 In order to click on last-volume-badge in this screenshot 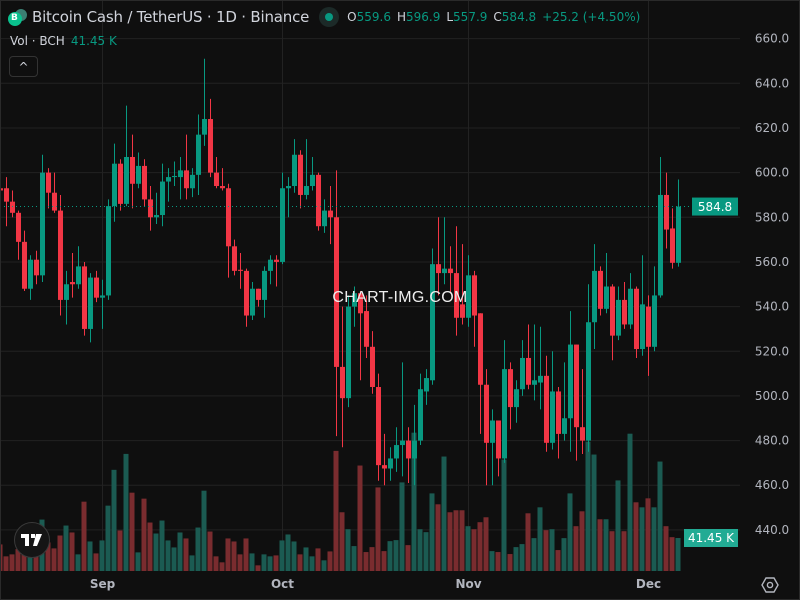, I will do `click(711, 538)`.